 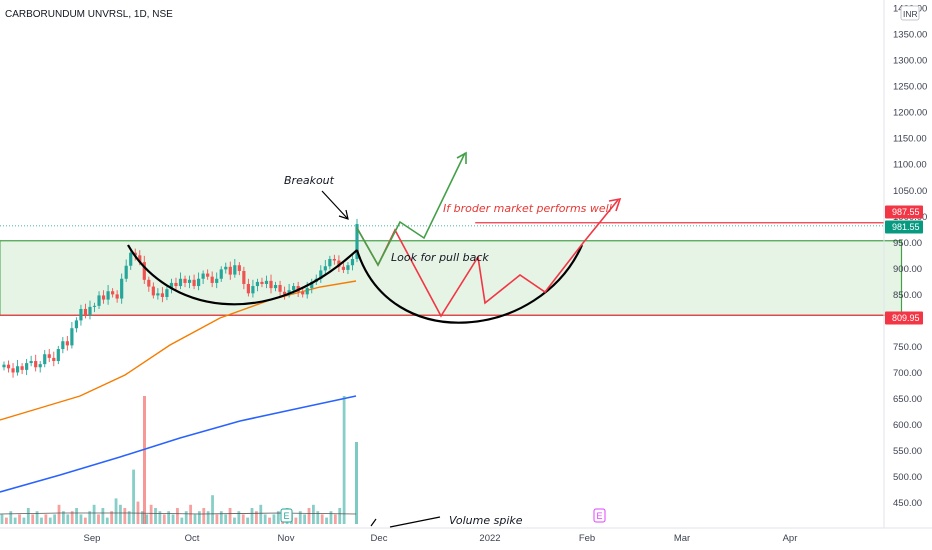 What do you see at coordinates (178, 513) in the screenshot?
I see `volume-ma-line` at bounding box center [178, 513].